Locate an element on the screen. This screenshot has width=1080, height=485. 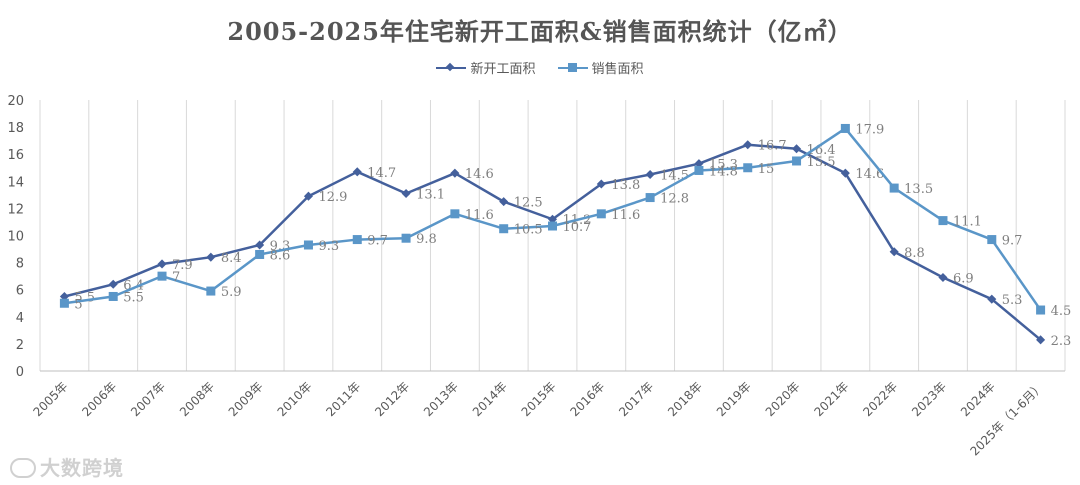
data-label: 12.5 is located at coordinates (528, 203).